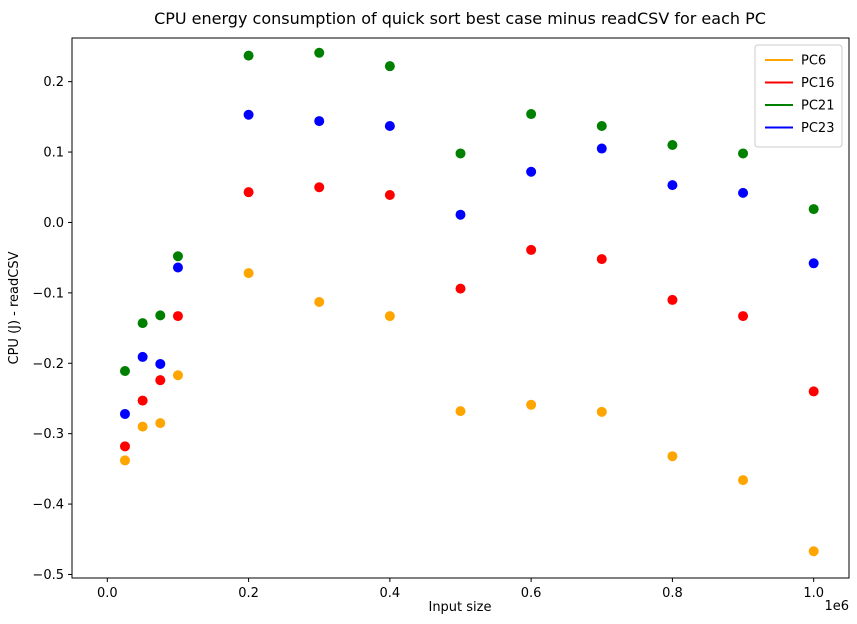  Describe the element at coordinates (460, 589) in the screenshot. I see `x-axis: 0.0 0.2 0.4 0.6 0.8 1.0` at that location.